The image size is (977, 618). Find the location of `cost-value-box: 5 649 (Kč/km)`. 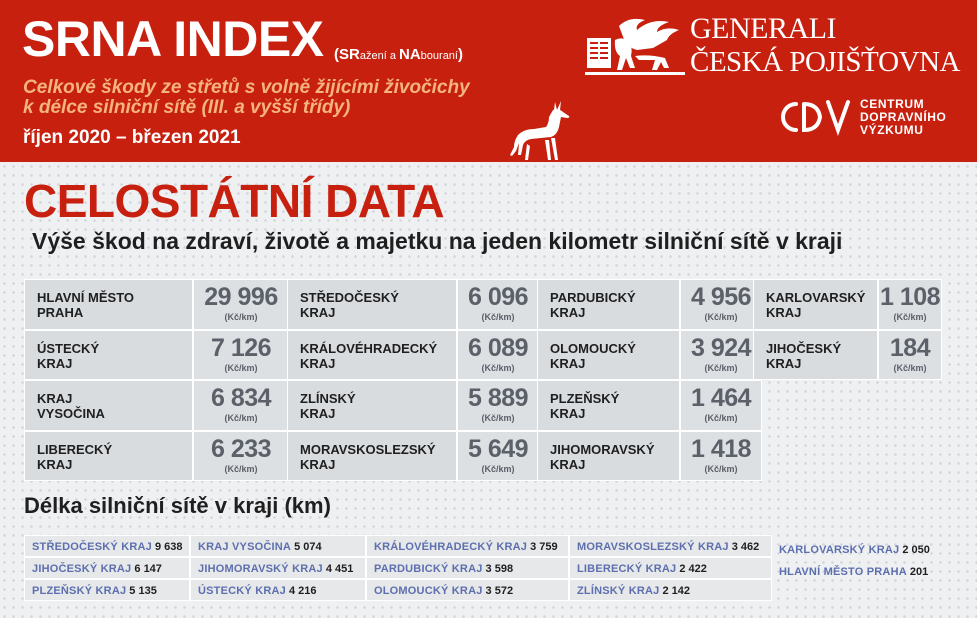

cost-value-box: 5 649 (Kč/km) is located at coordinates (497, 455).